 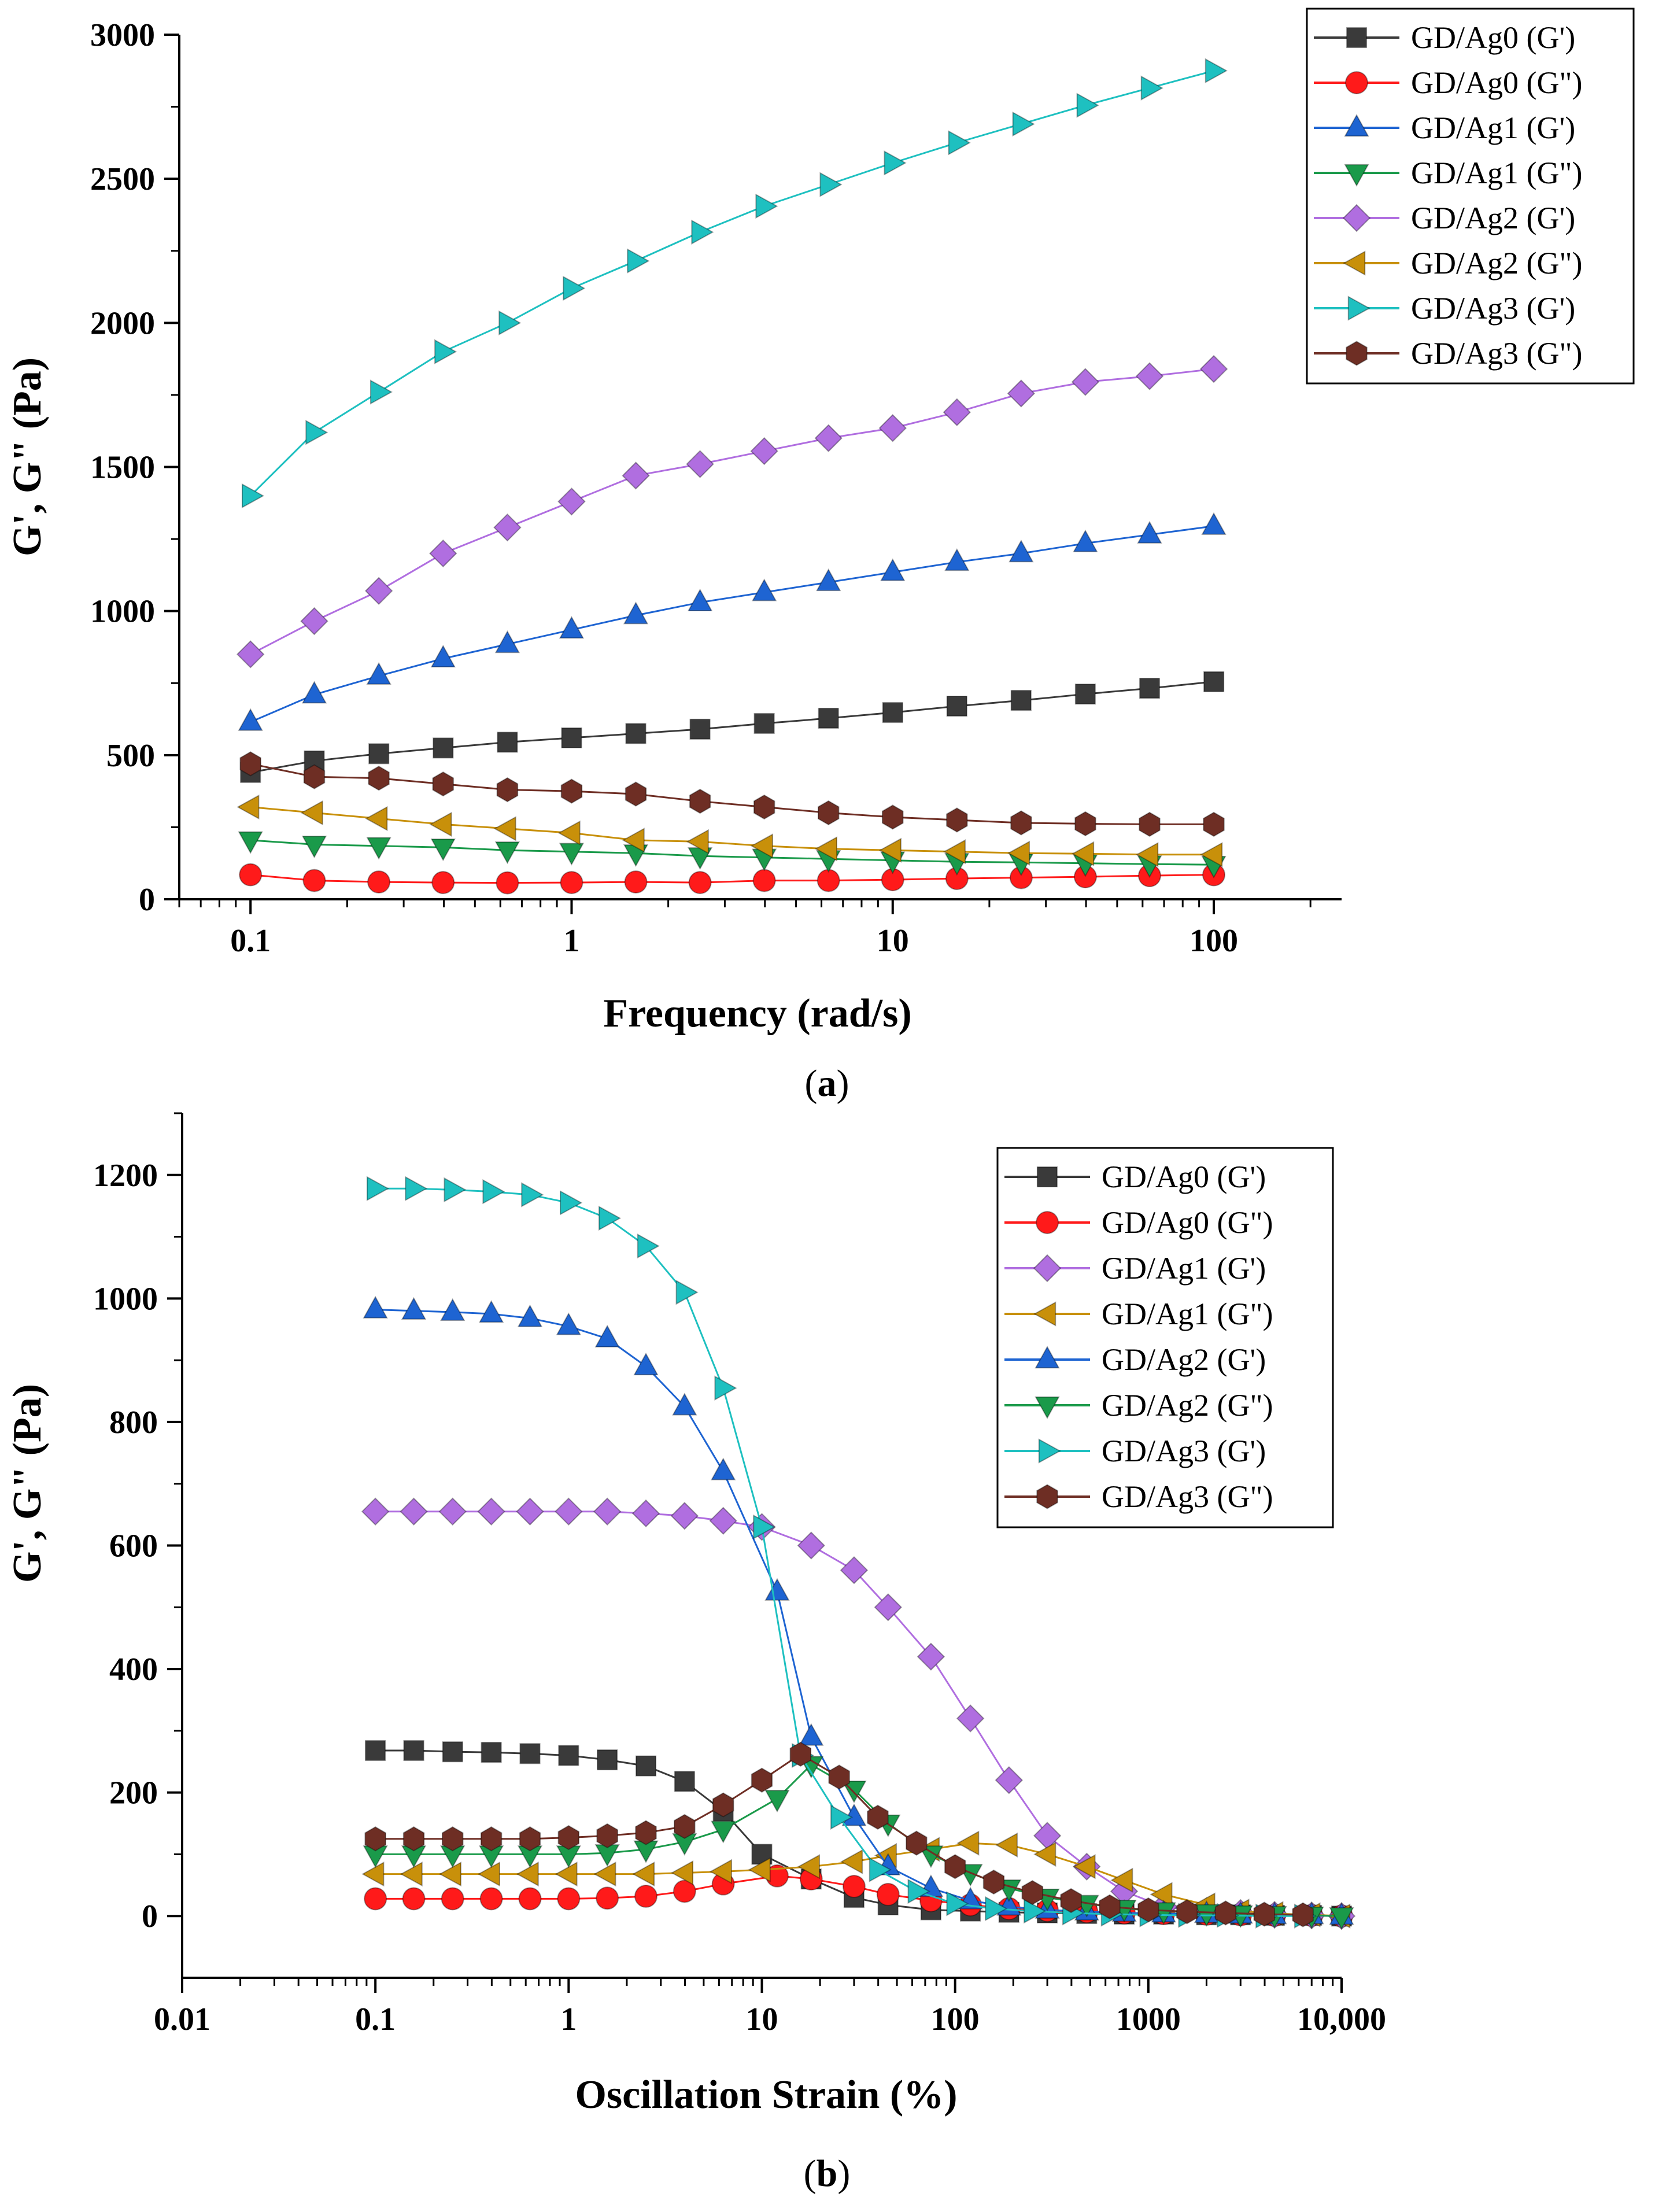 I want to click on legend-item-b-0: GD/Ag0 (G'), so click(x=1135, y=1176).